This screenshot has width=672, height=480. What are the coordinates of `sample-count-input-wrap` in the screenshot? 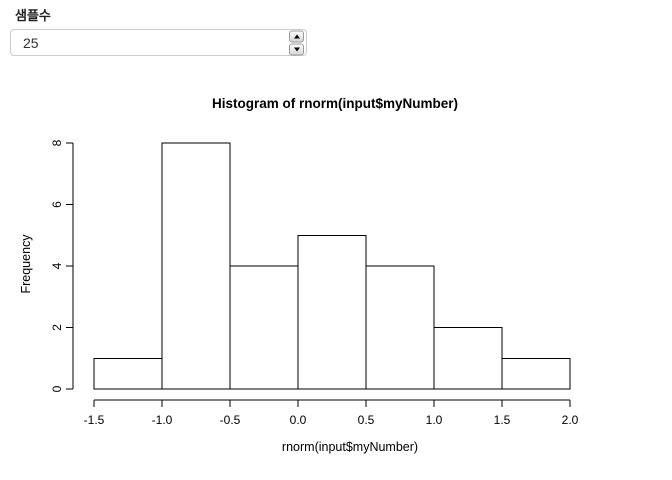 It's located at (158, 42).